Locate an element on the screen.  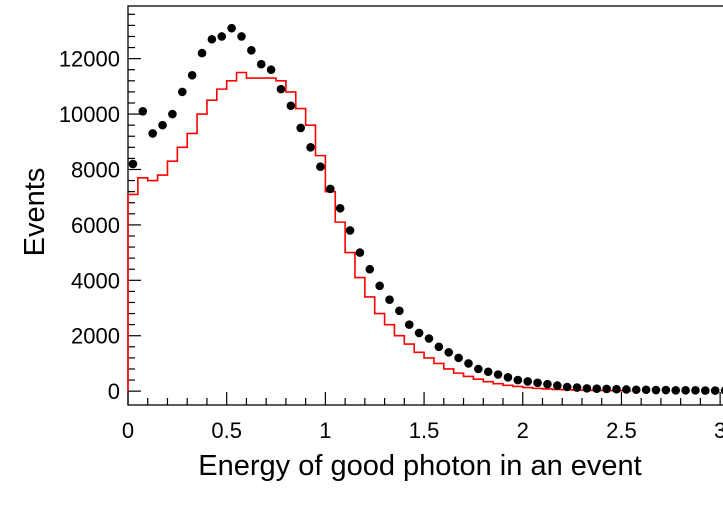
y-tick-label: 12000 is located at coordinates (89, 59).